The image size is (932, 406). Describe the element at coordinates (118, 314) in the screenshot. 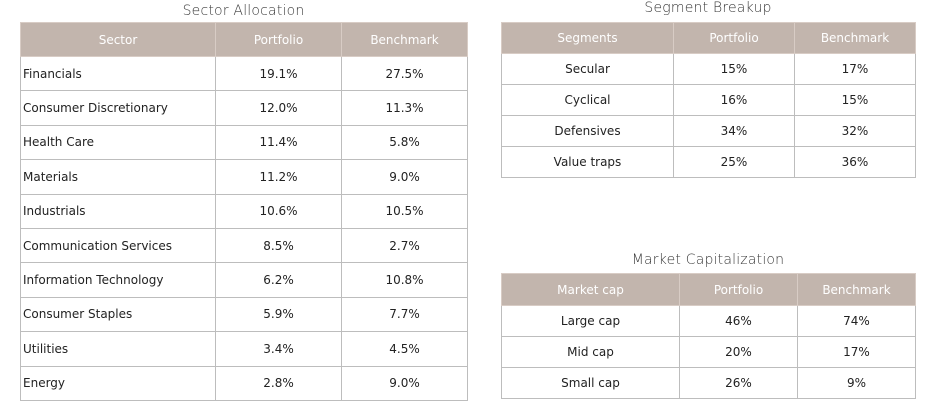

I see `sector-name: Consumer Staples` at that location.